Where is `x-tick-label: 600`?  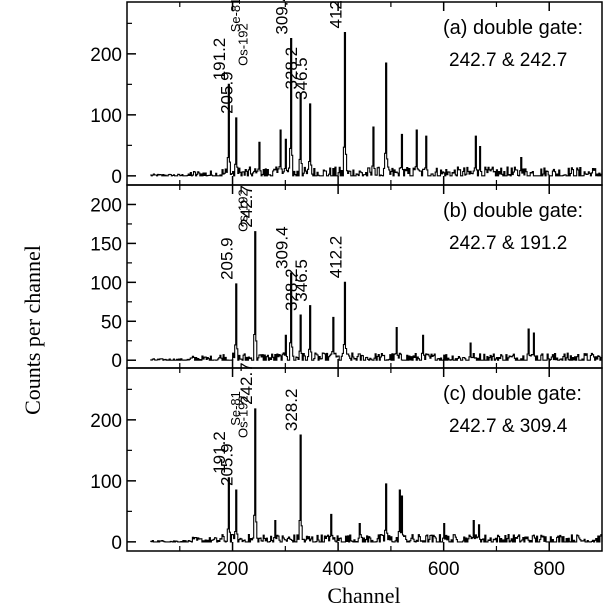
x-tick-label: 600 is located at coordinates (444, 569).